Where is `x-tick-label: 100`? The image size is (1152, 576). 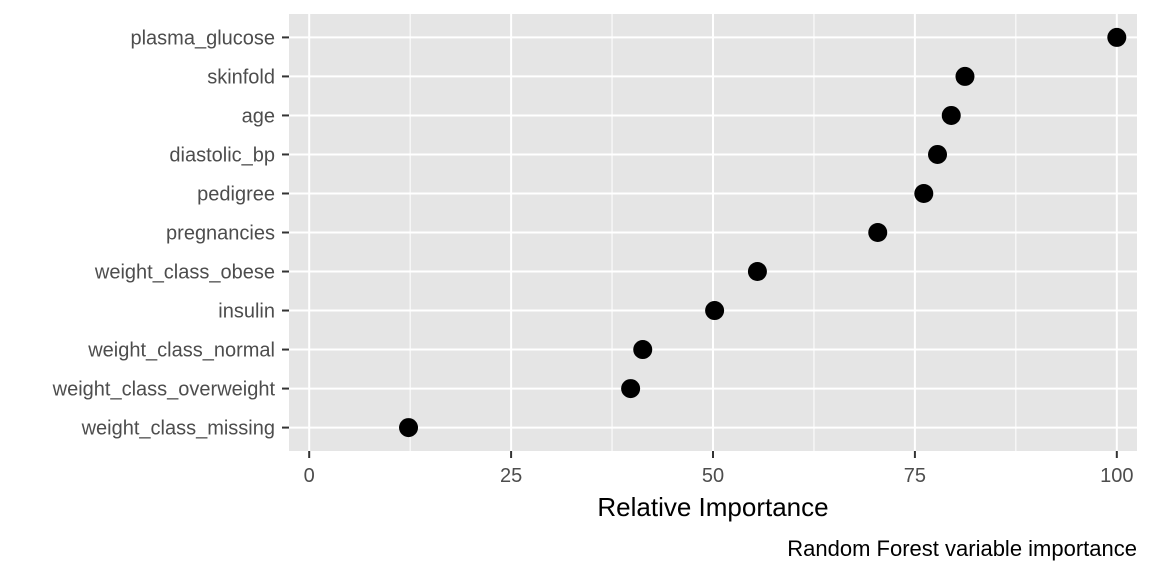 x-tick-label: 100 is located at coordinates (1116, 476).